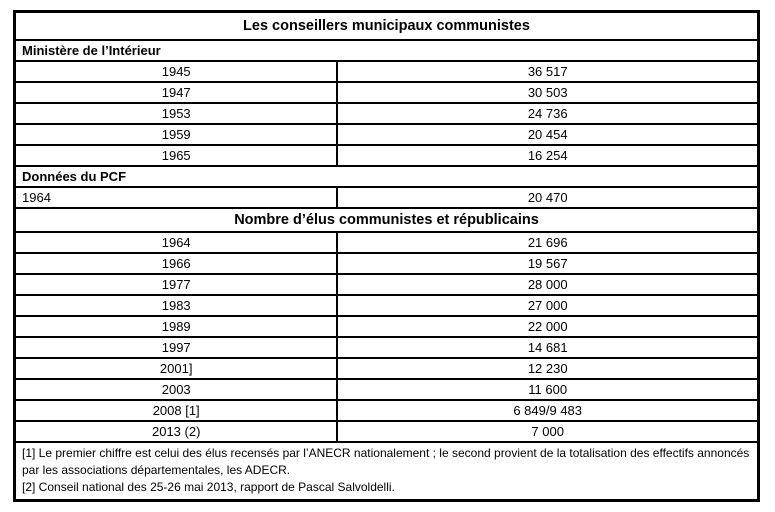  I want to click on year-cell: 1945, so click(176, 71).